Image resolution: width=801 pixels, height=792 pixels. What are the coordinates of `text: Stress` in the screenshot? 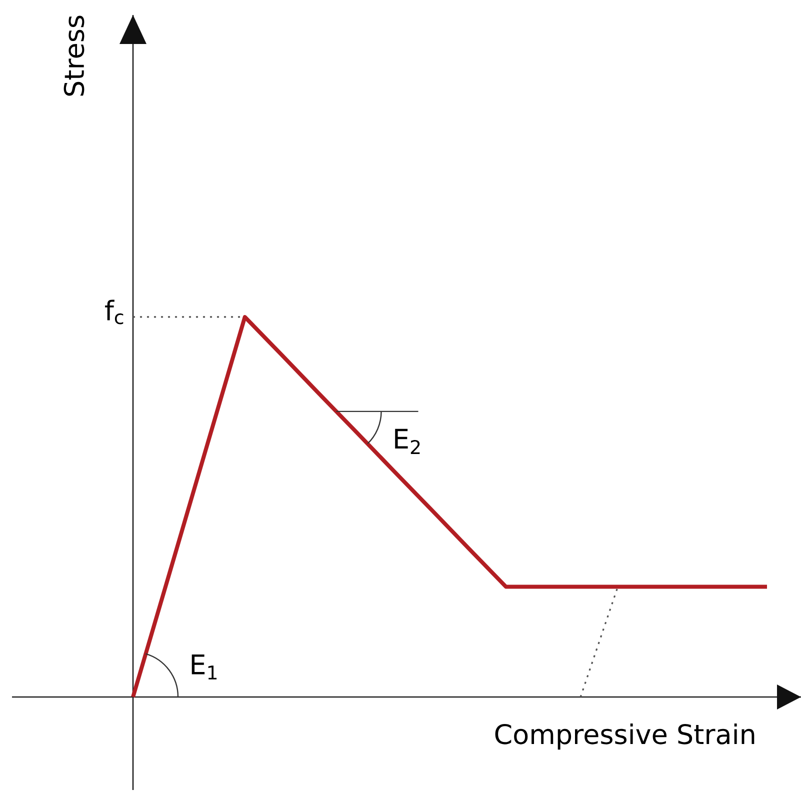 It's located at (74, 56).